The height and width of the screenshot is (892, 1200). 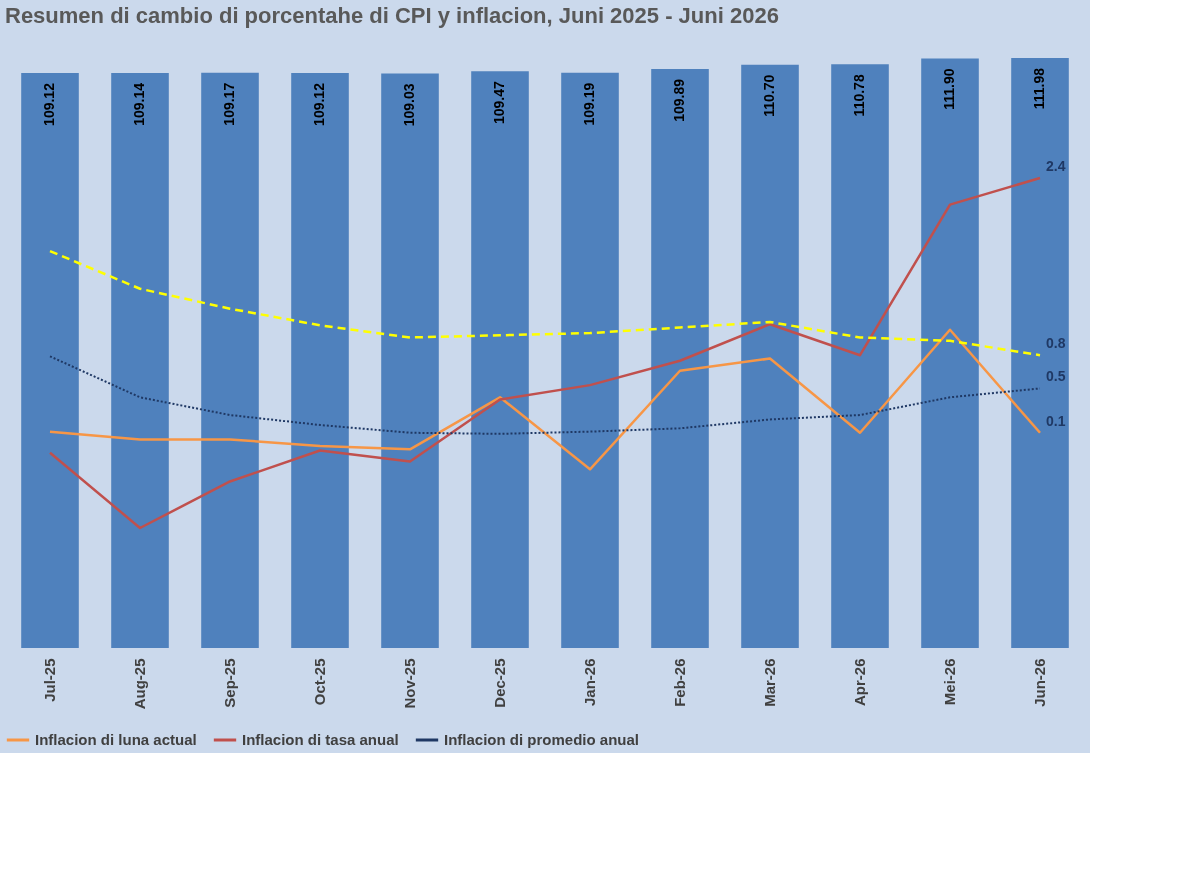 What do you see at coordinates (859, 682) in the screenshot?
I see `x-tick-label: Apr-26` at bounding box center [859, 682].